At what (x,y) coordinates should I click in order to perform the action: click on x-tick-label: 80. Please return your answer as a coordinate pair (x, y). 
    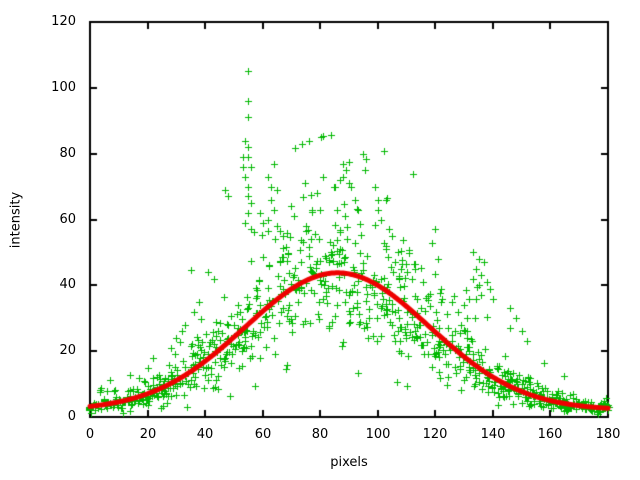
    Looking at the image, I should click on (320, 434).